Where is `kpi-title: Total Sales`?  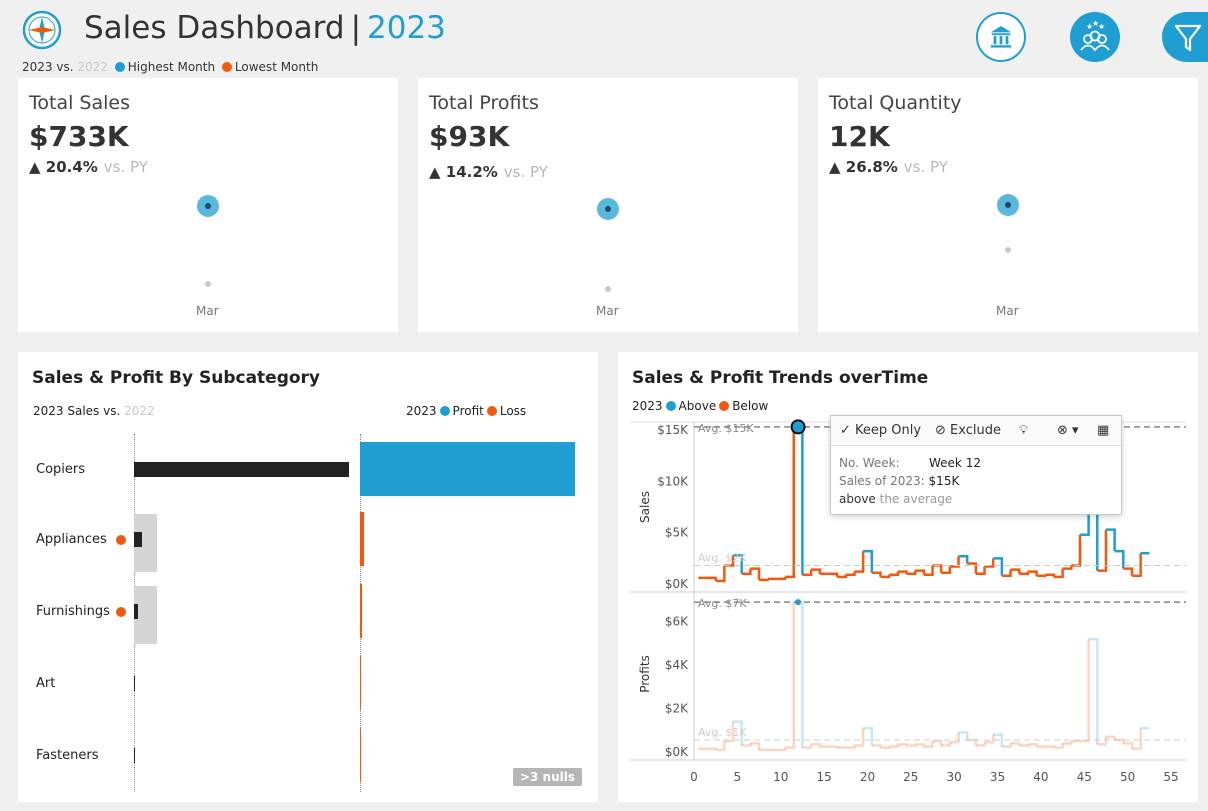 kpi-title: Total Sales is located at coordinates (79, 103).